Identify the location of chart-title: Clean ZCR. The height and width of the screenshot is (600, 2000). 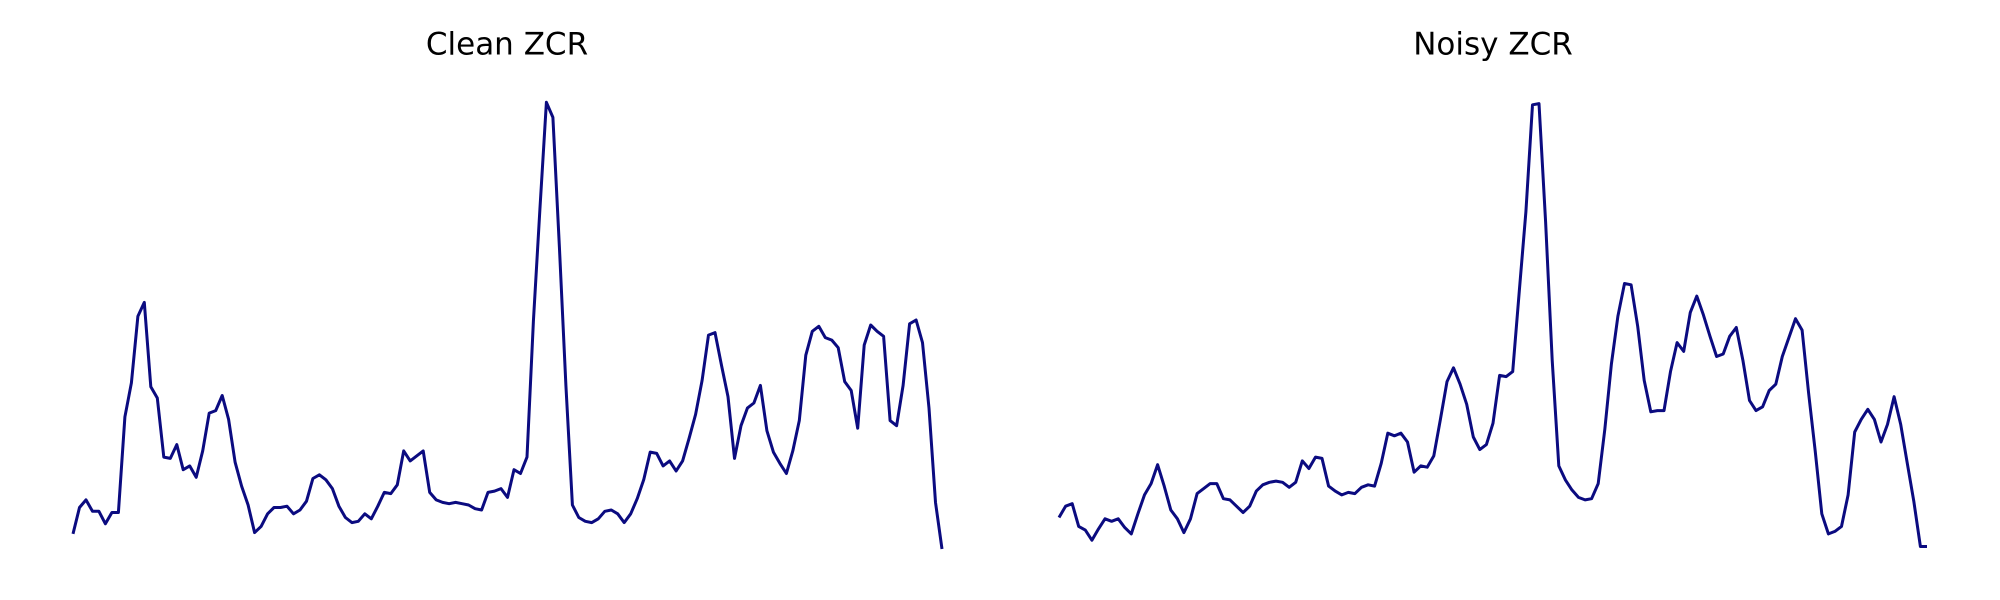
(507, 45).